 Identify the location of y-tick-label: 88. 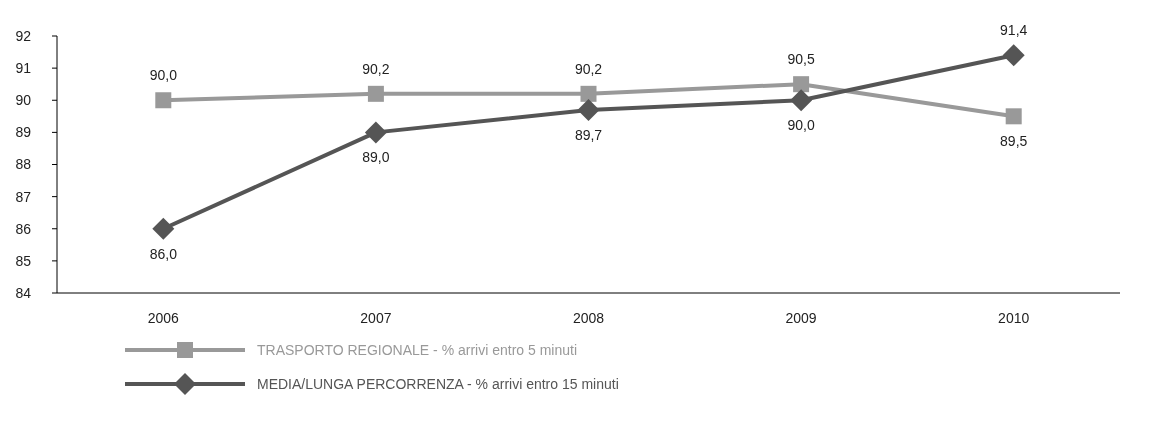
(23, 164).